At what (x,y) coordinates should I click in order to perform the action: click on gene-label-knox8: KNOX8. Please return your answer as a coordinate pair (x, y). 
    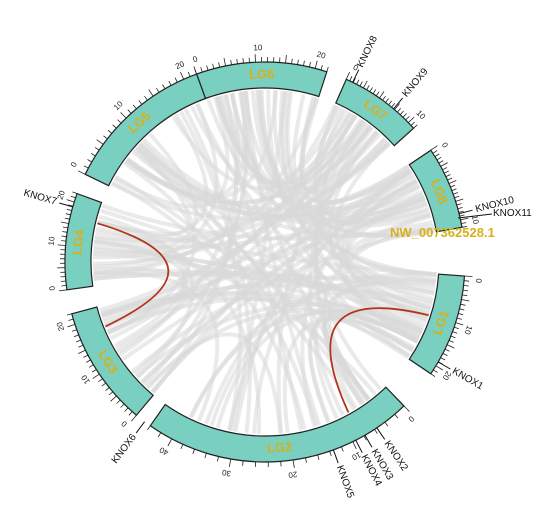
    Looking at the image, I should click on (367, 52).